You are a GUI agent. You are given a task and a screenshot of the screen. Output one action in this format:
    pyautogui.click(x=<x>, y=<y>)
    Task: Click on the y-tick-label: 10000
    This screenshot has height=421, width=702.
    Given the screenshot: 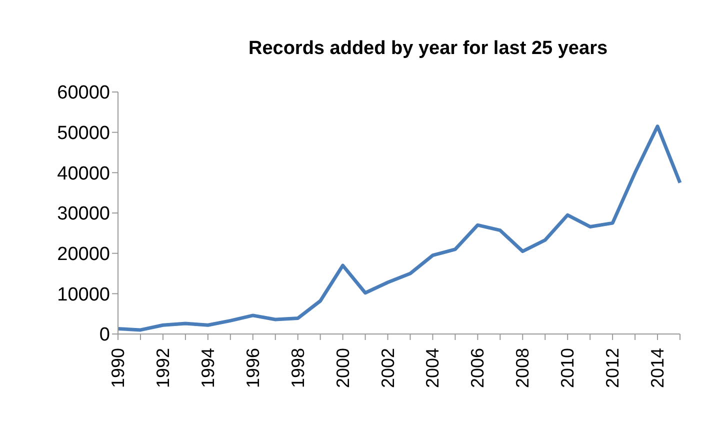 What is the action you would take?
    pyautogui.click(x=83, y=295)
    